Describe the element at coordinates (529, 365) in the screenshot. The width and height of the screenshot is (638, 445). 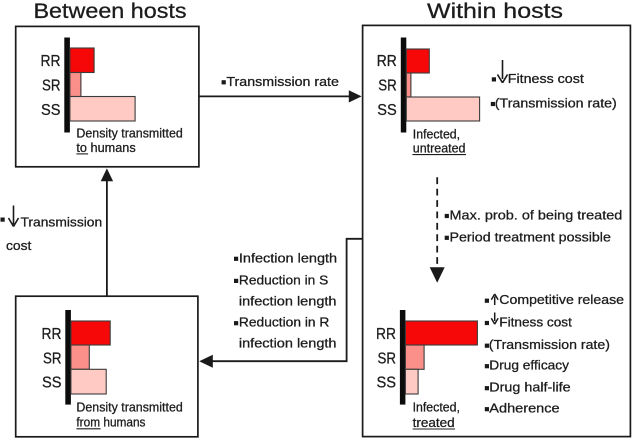
I see `svg-text: Drug efficacy` at that location.